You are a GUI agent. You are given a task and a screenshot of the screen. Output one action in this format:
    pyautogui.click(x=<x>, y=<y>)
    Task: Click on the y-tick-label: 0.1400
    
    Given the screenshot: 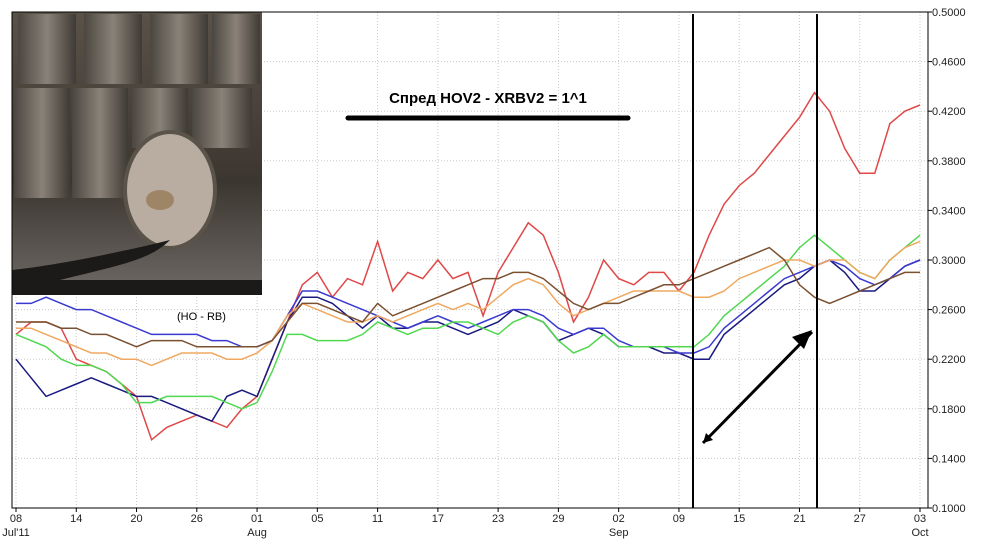 What is the action you would take?
    pyautogui.click(x=949, y=459)
    